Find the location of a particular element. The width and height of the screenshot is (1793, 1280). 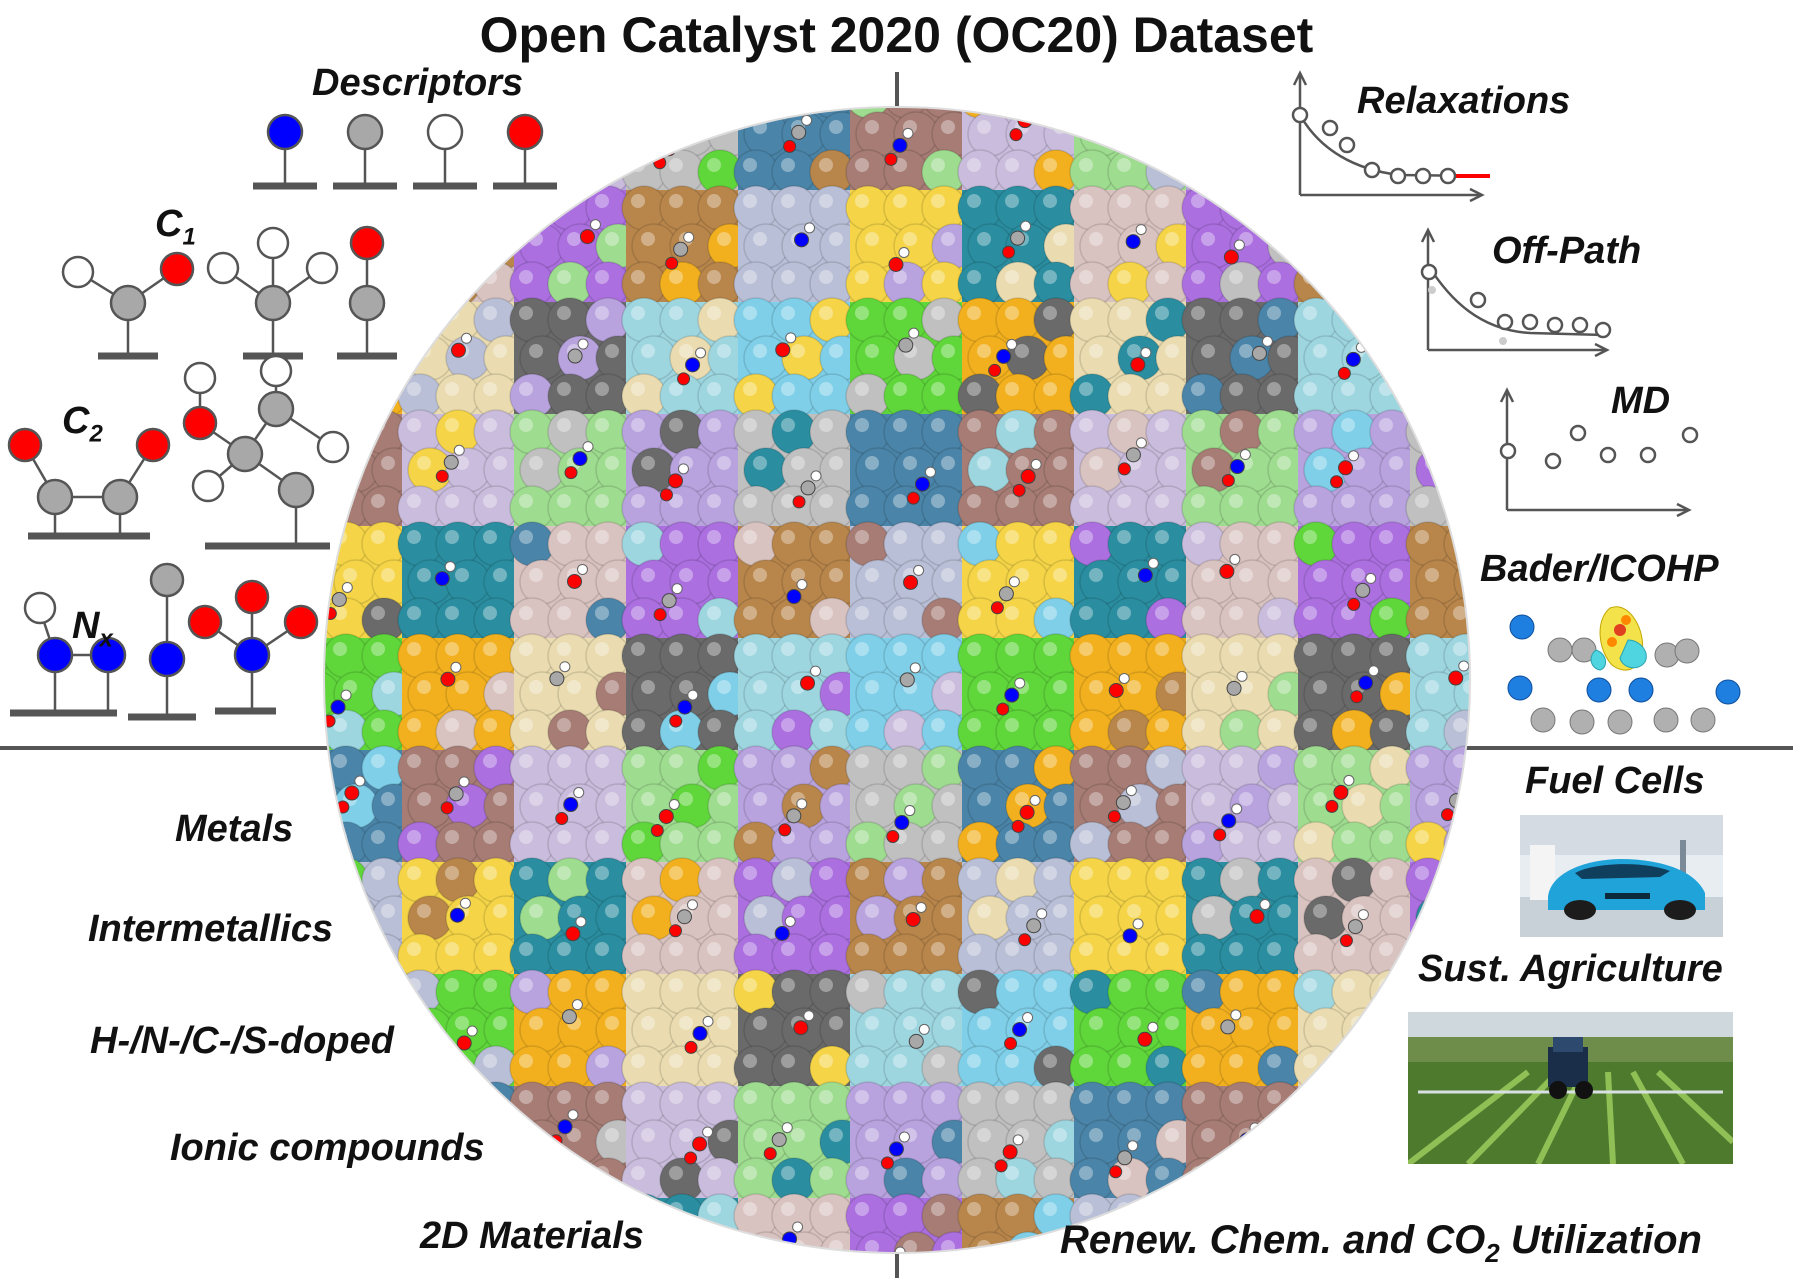

material-doped: H-/N-/C-/S-doped is located at coordinates (242, 1041).